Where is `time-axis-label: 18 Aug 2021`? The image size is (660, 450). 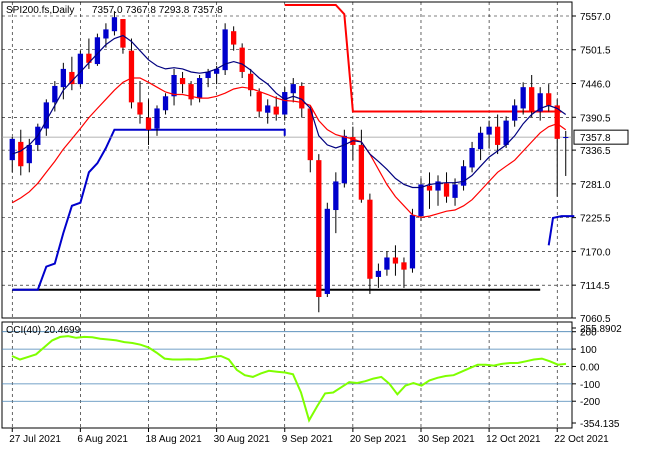
time-axis-label: 18 Aug 2021 is located at coordinates (174, 439).